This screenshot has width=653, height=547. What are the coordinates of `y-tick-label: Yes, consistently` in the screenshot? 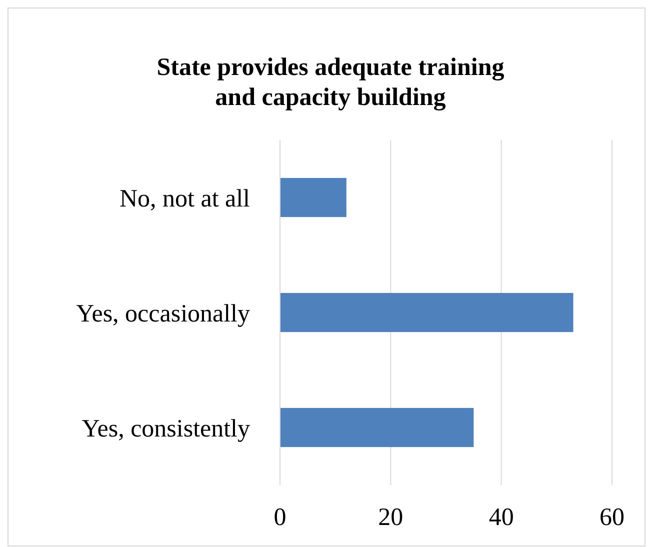 It's located at (166, 428).